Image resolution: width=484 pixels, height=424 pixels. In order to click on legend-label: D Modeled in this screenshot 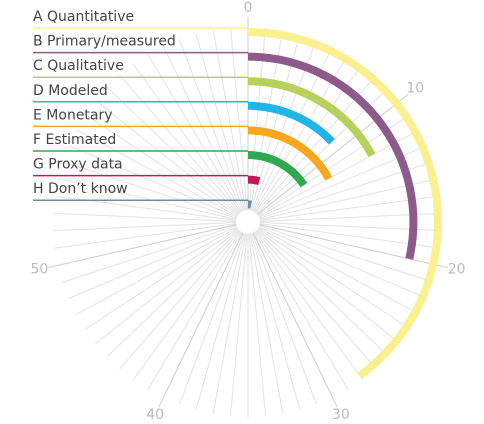, I will do `click(70, 91)`.